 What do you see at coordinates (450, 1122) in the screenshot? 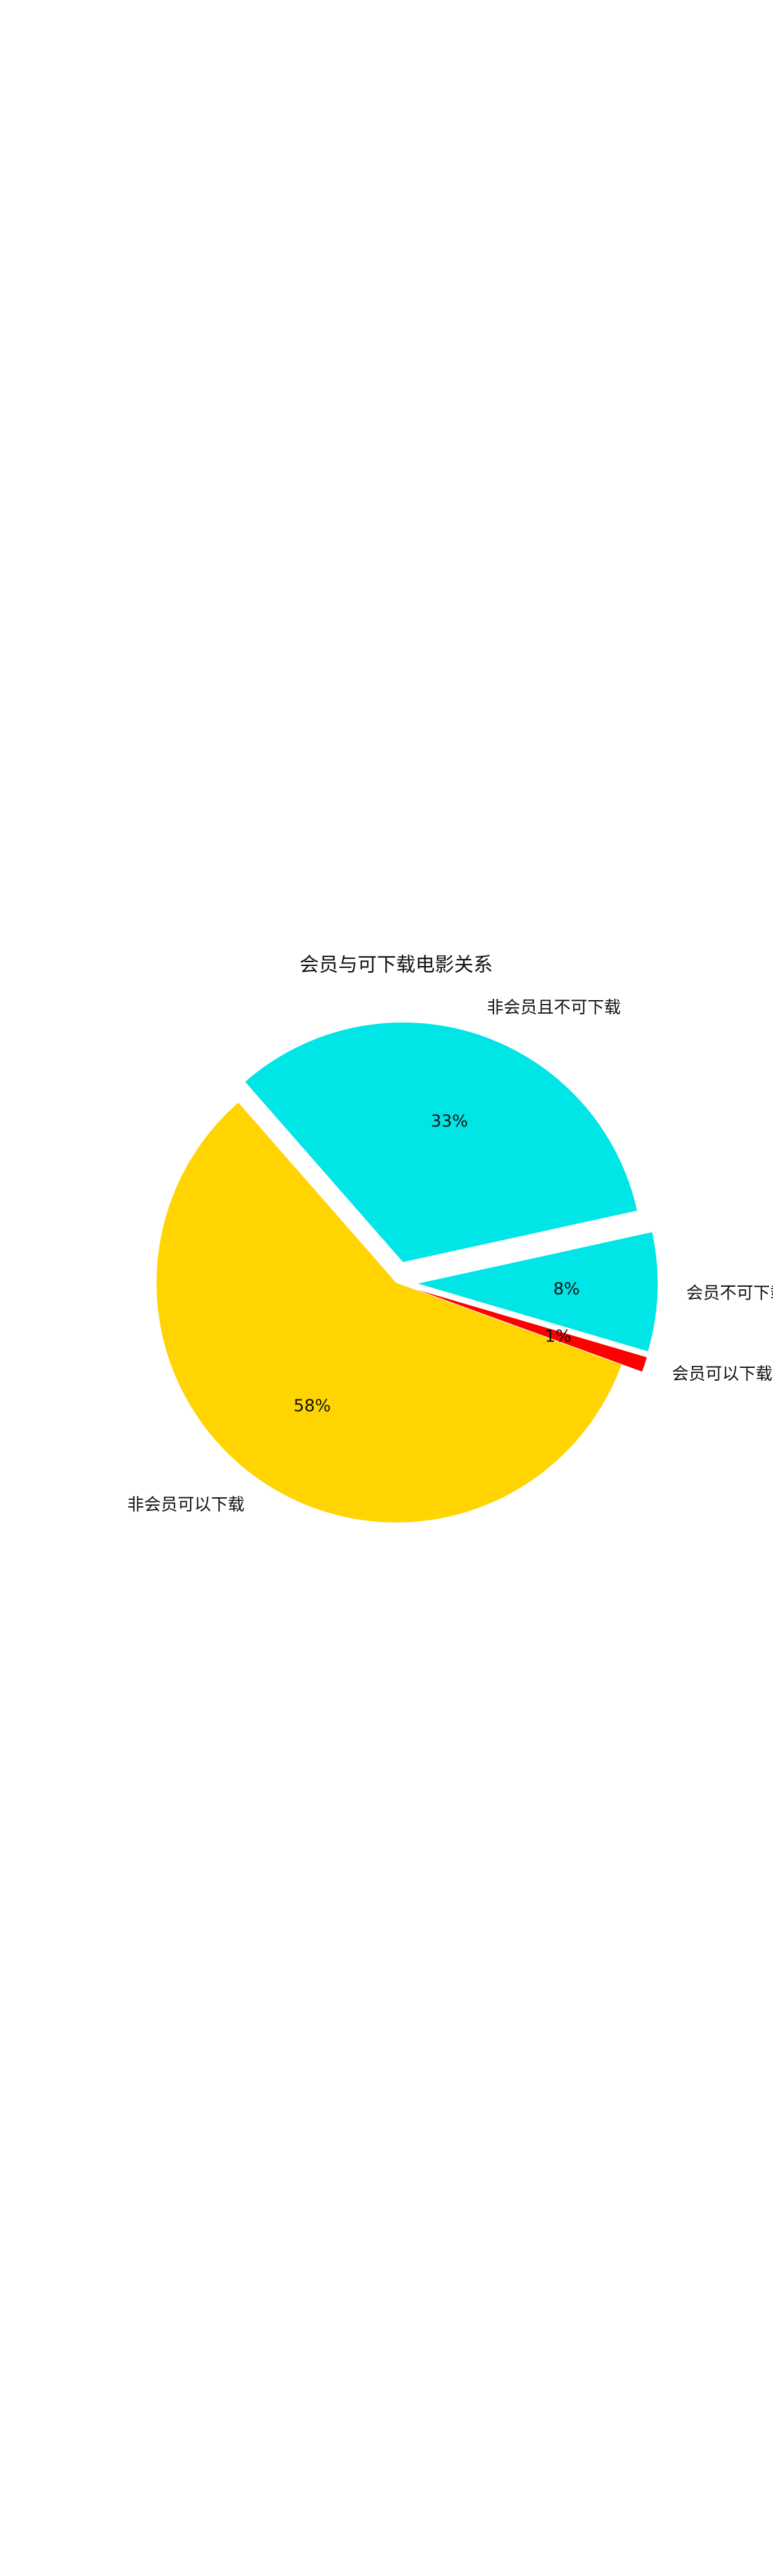
I see `pie-slice-percent-3: 33%` at bounding box center [450, 1122].